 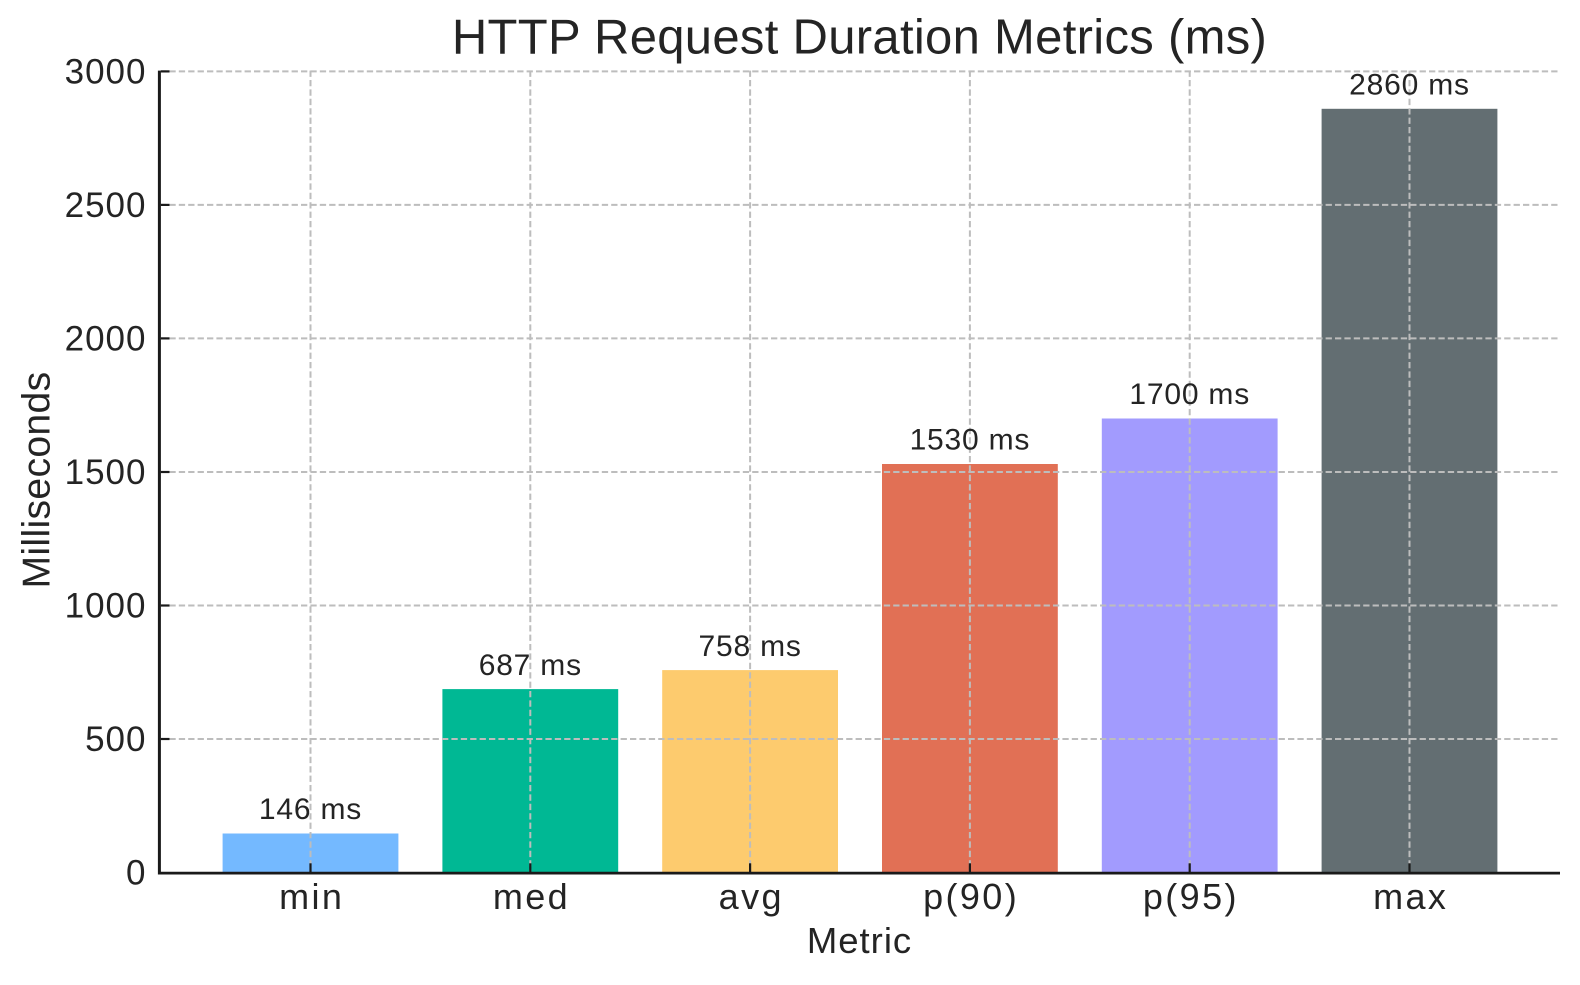 I want to click on svg-text: p(95), so click(x=1191, y=896).